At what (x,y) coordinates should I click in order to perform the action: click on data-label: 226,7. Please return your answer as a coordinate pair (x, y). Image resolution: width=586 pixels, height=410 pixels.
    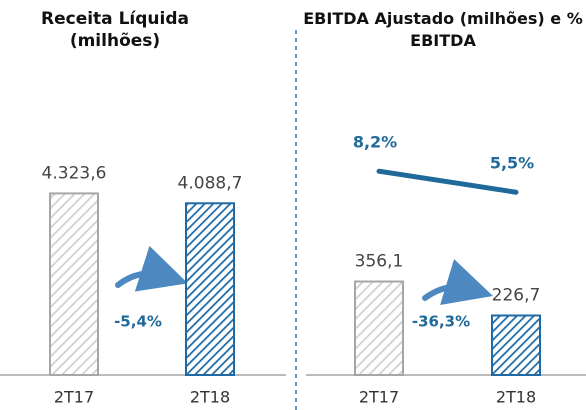
    Looking at the image, I should click on (516, 295).